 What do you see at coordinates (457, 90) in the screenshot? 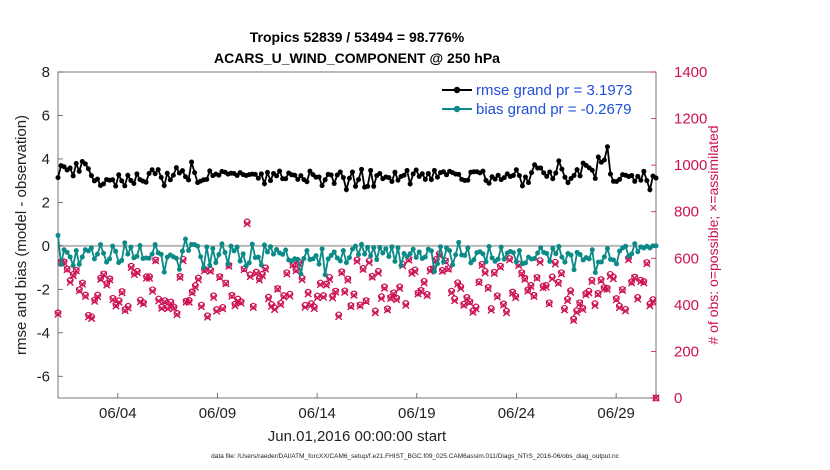
I see `legend-rmse-marker` at bounding box center [457, 90].